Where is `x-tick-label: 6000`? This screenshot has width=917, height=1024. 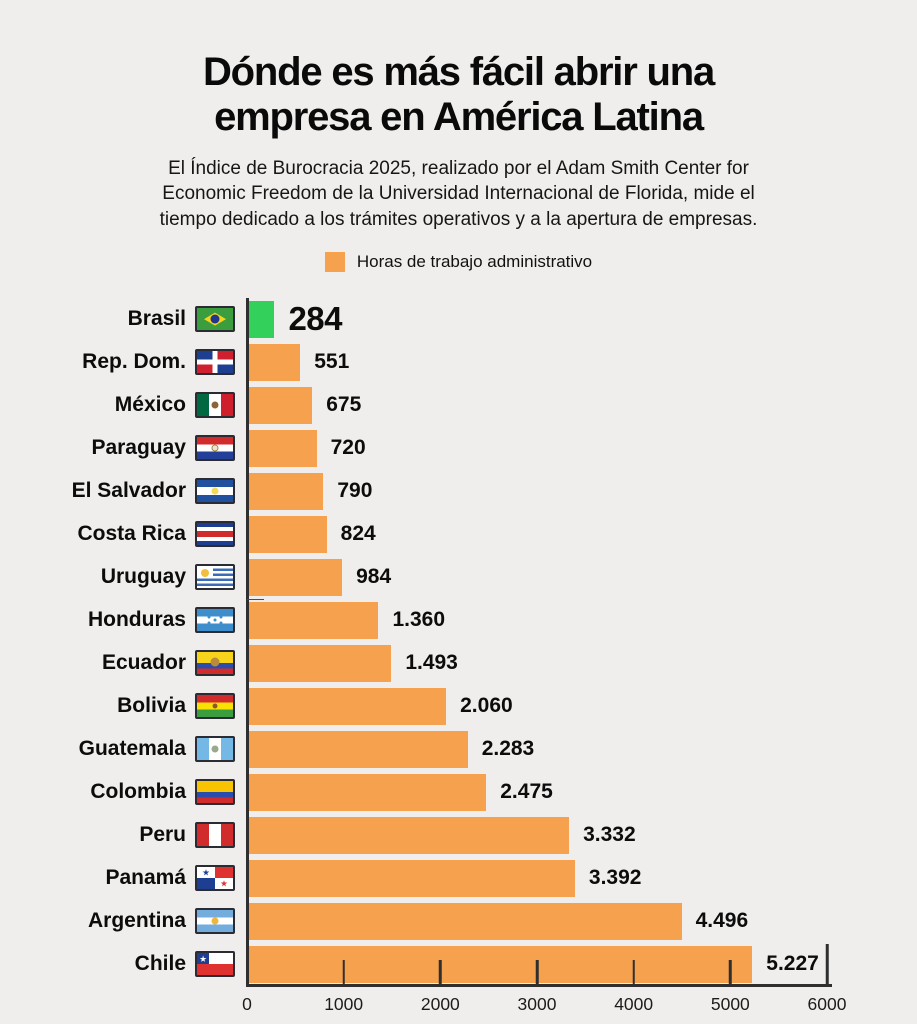
x-tick-label: 6000 is located at coordinates (827, 1003).